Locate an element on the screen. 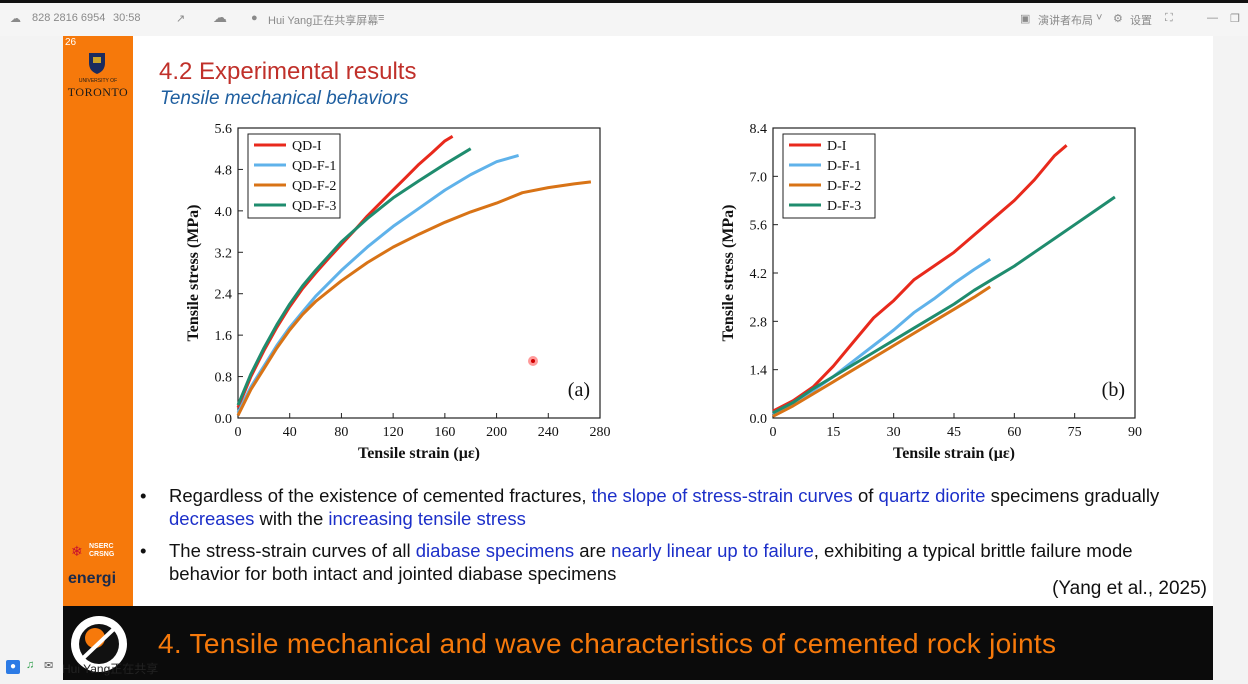 This screenshot has width=1248, height=684. energi-logo: energi is located at coordinates (92, 578).